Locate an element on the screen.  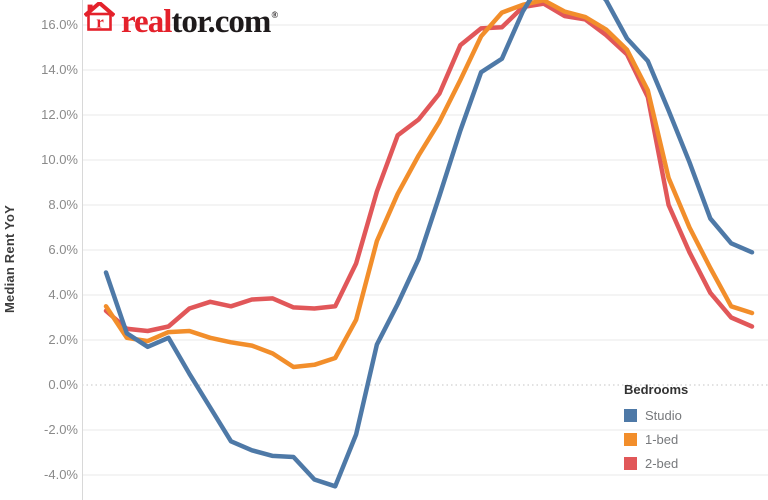
y-tick-label: -4.0% is located at coordinates (61, 474).